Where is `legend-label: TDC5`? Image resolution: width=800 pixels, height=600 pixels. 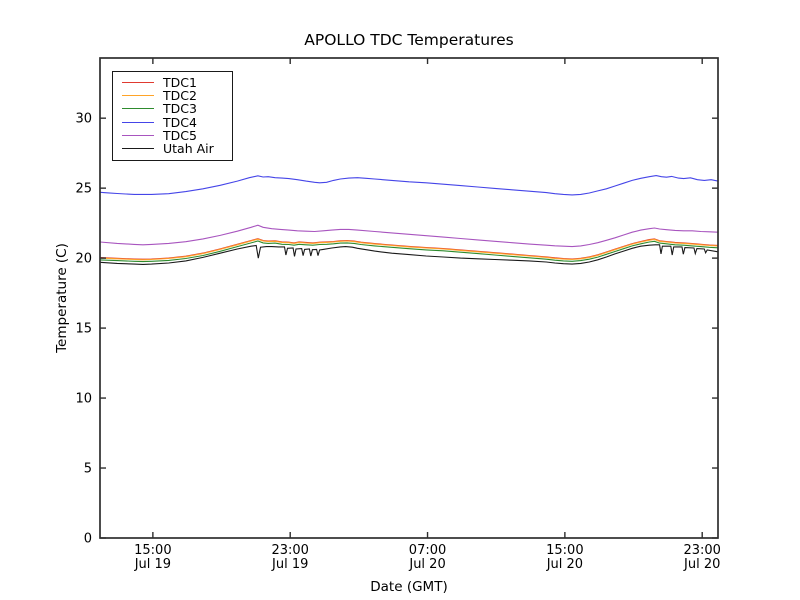 legend-label: TDC5 is located at coordinates (180, 135).